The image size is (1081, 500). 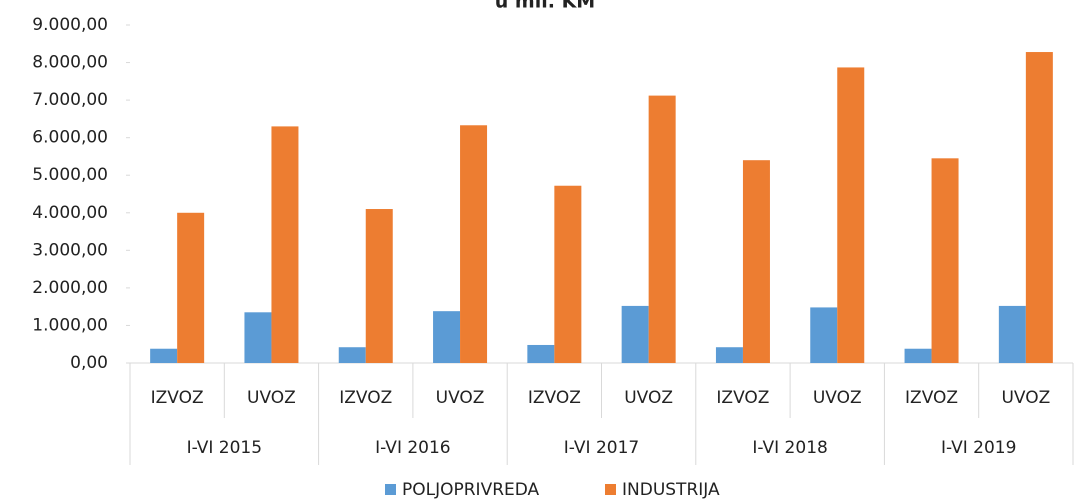 What do you see at coordinates (224, 448) in the screenshot?
I see `group-label: I-VI 2015` at bounding box center [224, 448].